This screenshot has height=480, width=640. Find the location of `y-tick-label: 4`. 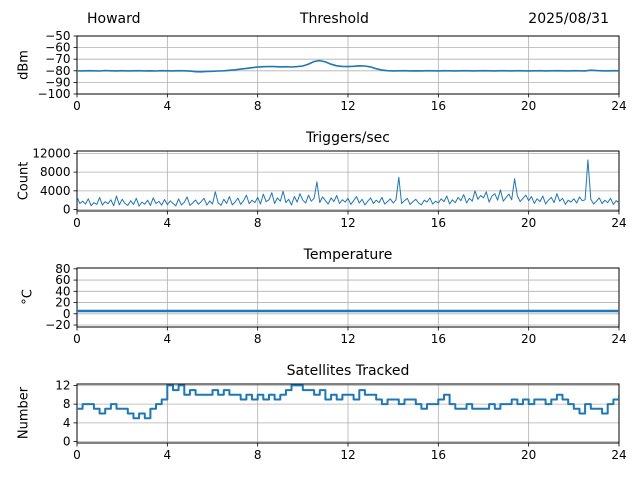

y-tick-label: 4 is located at coordinates (67, 423).